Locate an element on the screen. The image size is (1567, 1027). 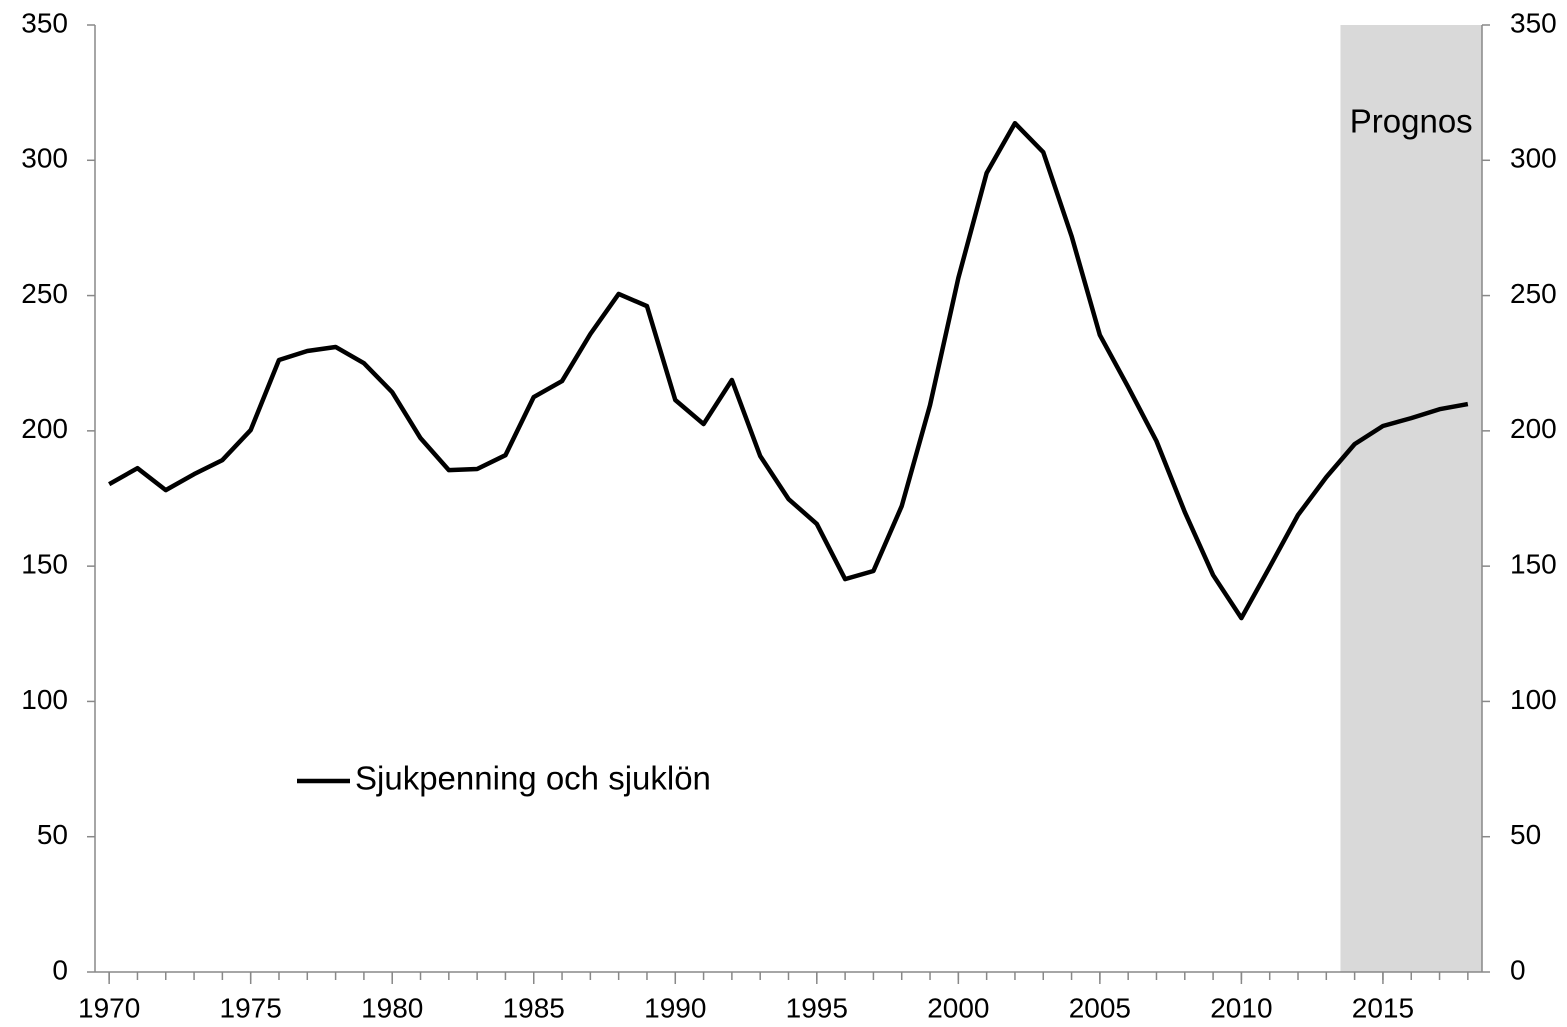
x-tick-label: 1985 is located at coordinates (534, 1007).